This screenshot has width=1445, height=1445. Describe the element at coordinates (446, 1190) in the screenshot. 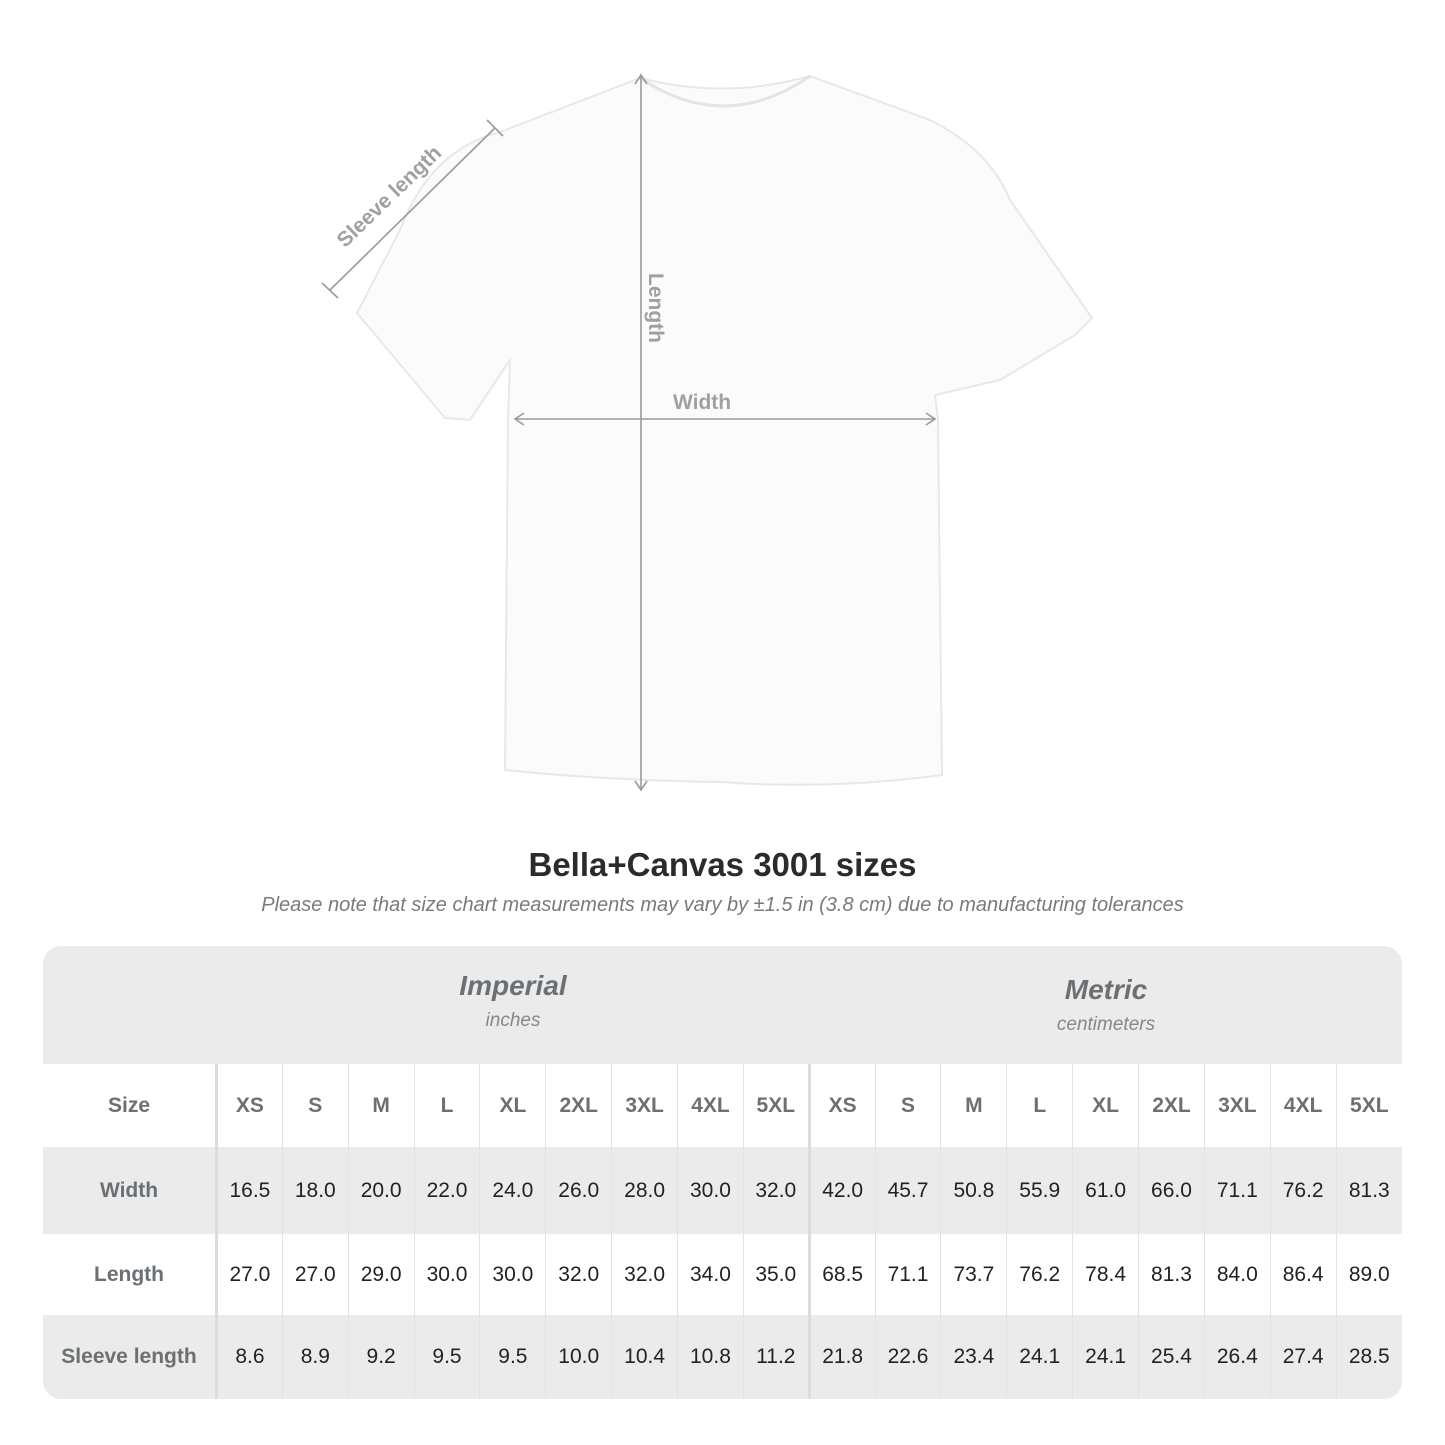

I see `imperial-value-cell: 22.0` at that location.